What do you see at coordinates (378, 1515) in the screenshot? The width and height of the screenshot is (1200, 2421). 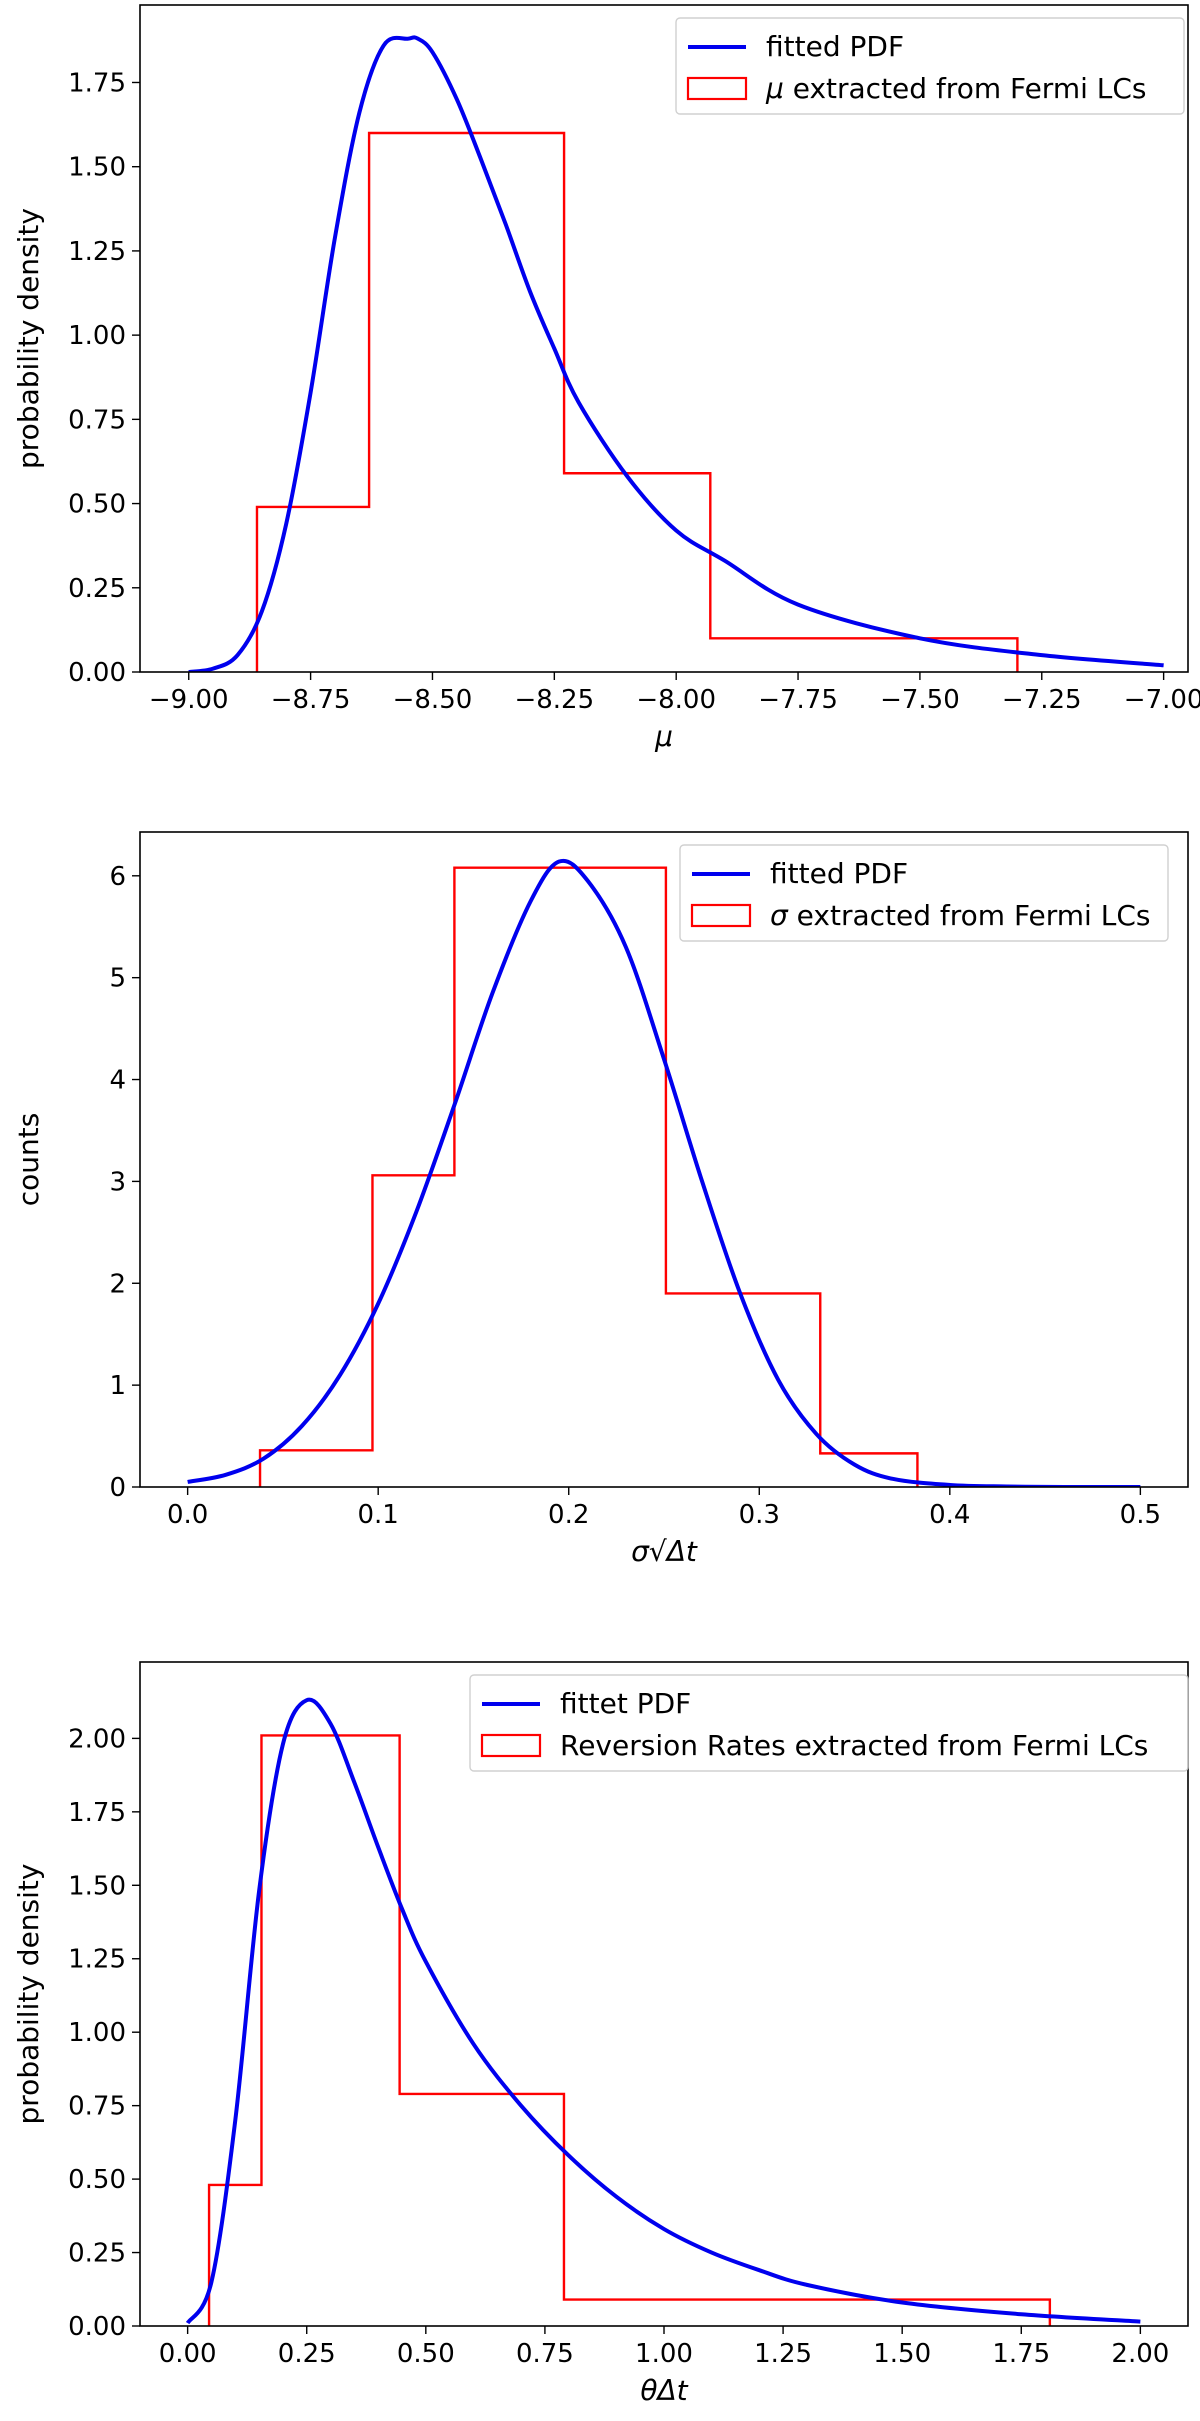 I see `x-tick-label: 0.1` at bounding box center [378, 1515].